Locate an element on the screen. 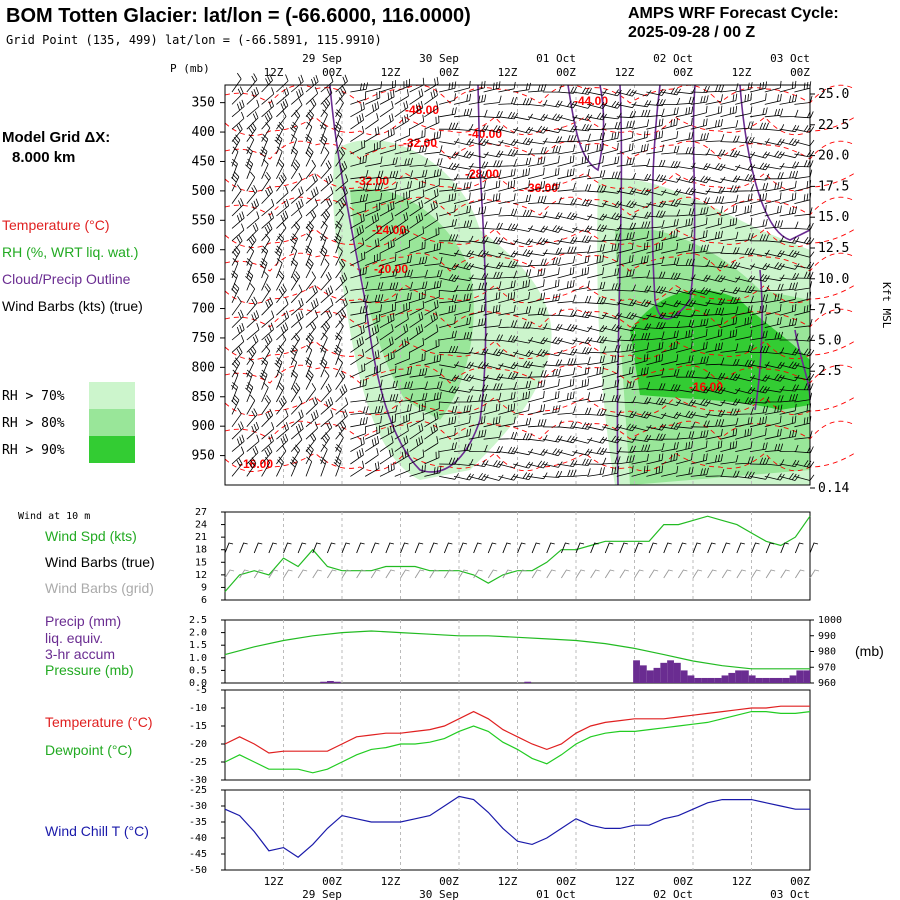 This screenshot has width=900, height=900. pressure-tick-label: 600 is located at coordinates (203, 250).